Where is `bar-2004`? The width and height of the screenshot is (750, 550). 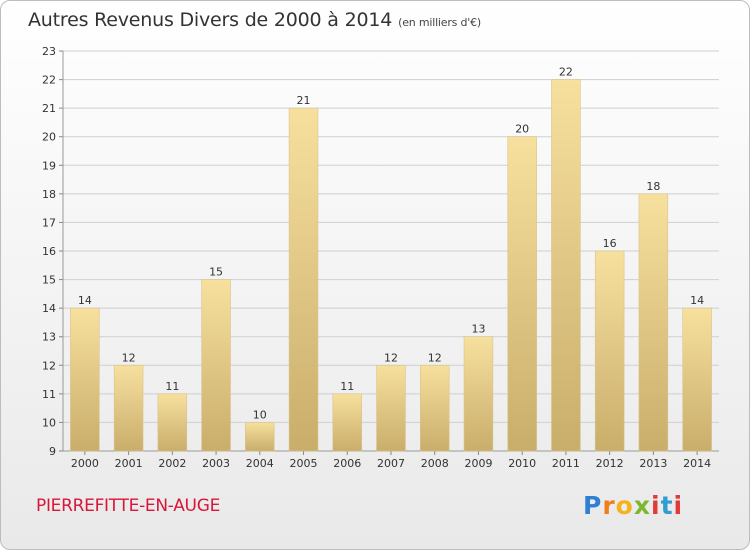
bar-2004 is located at coordinates (260, 437).